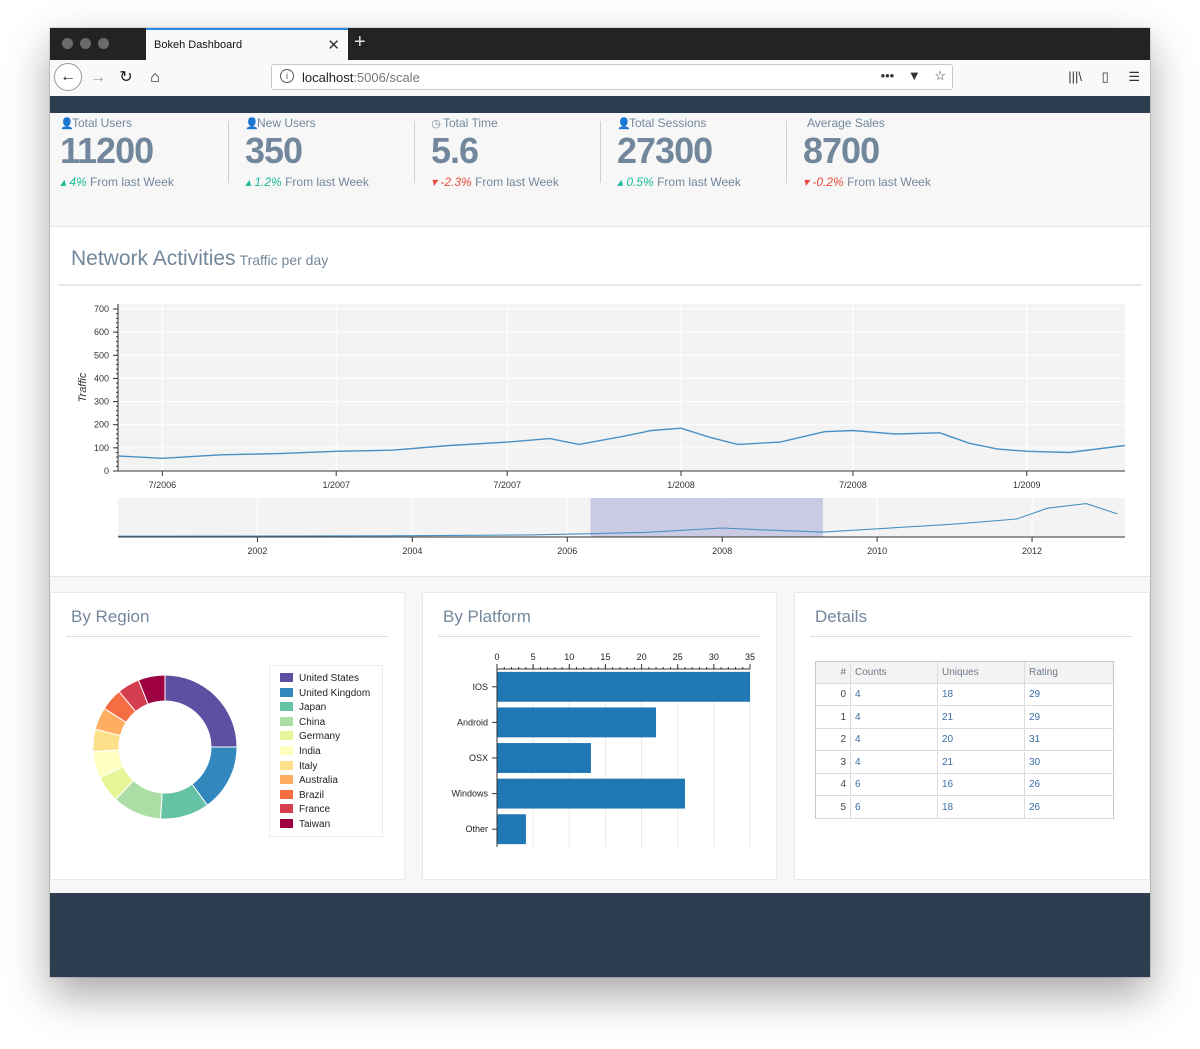 The width and height of the screenshot is (1200, 1049). Describe the element at coordinates (336, 485) in the screenshot. I see `x-tick-label: 1/2007` at that location.